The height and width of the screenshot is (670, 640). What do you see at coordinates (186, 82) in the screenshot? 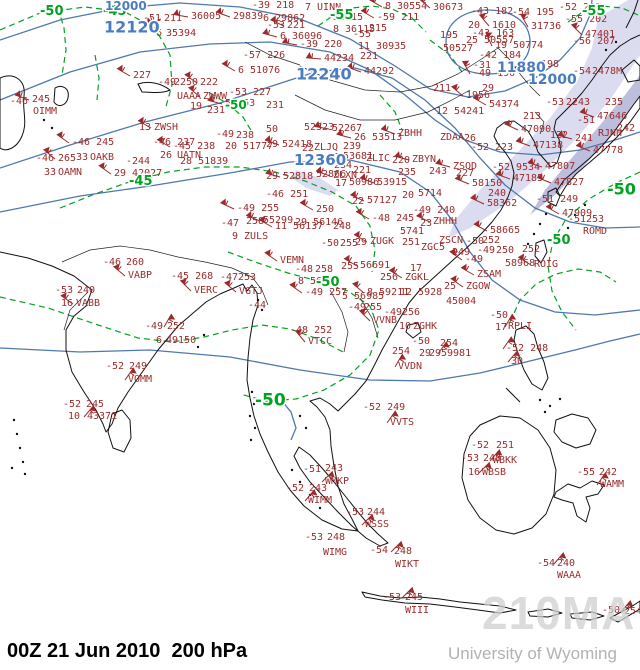
I see `station-plot-text: 2250` at bounding box center [186, 82].